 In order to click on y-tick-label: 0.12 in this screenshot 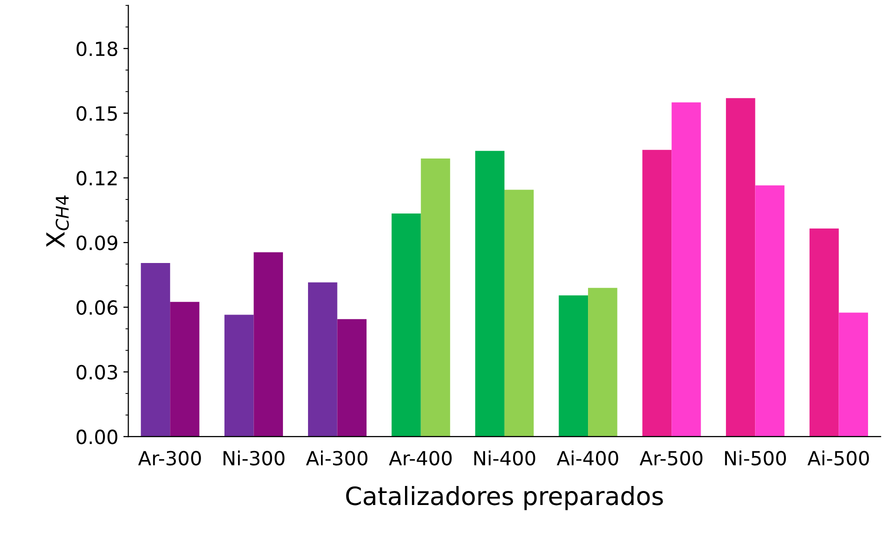, I will do `click(96, 178)`.